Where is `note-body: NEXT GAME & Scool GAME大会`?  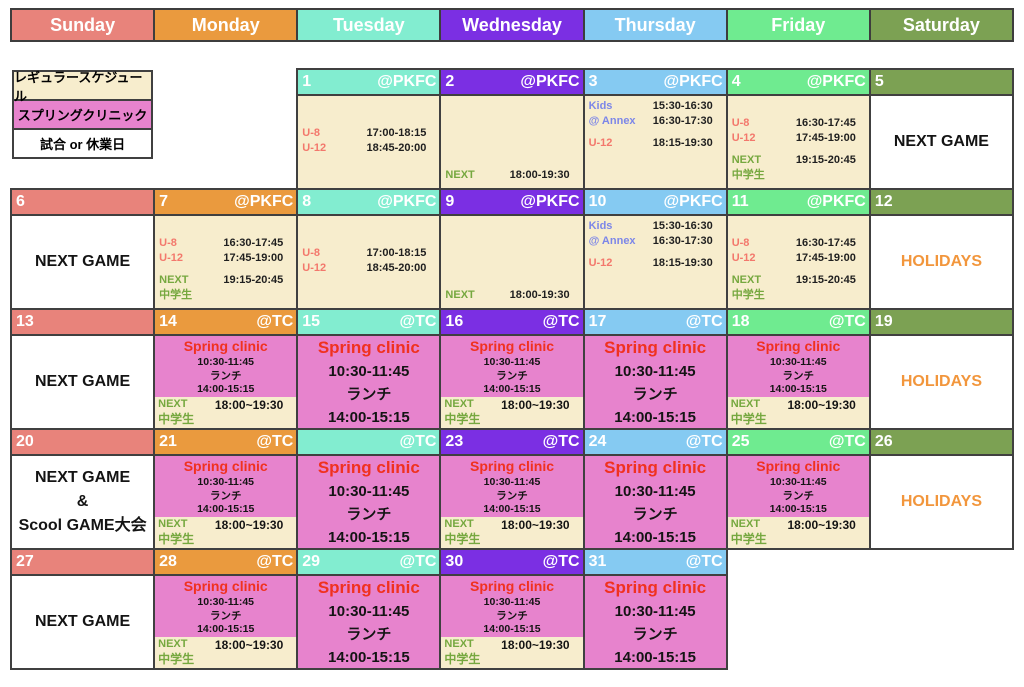
note-body: NEXT GAME & Scool GAME大会 is located at coordinates (83, 502).